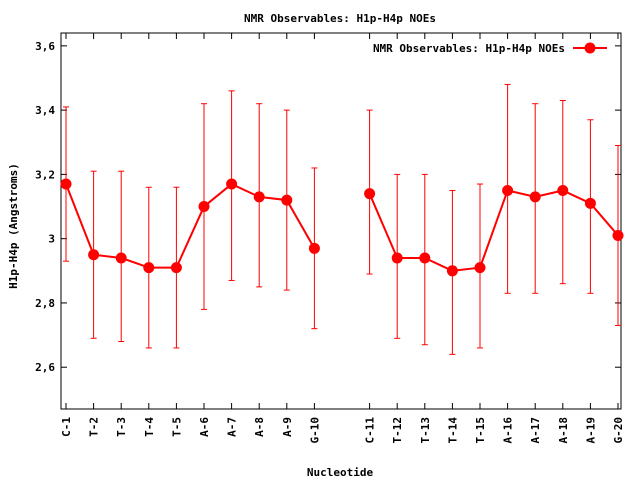 The width and height of the screenshot is (640, 480). What do you see at coordinates (340, 472) in the screenshot?
I see `x-axis-label: Nucleotide` at bounding box center [340, 472].